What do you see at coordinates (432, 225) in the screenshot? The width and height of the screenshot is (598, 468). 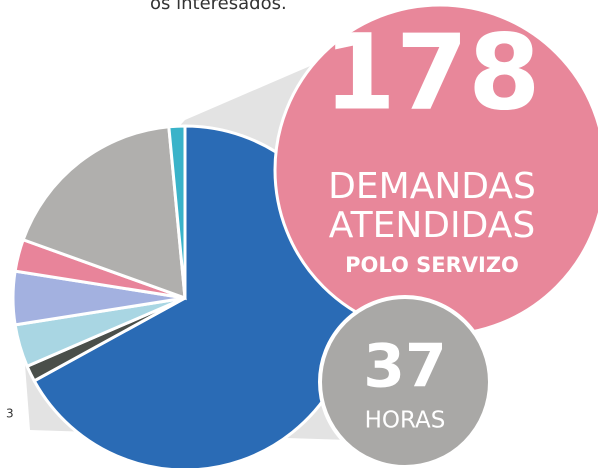 I see `label-line: ATENDIDAS` at bounding box center [432, 225].